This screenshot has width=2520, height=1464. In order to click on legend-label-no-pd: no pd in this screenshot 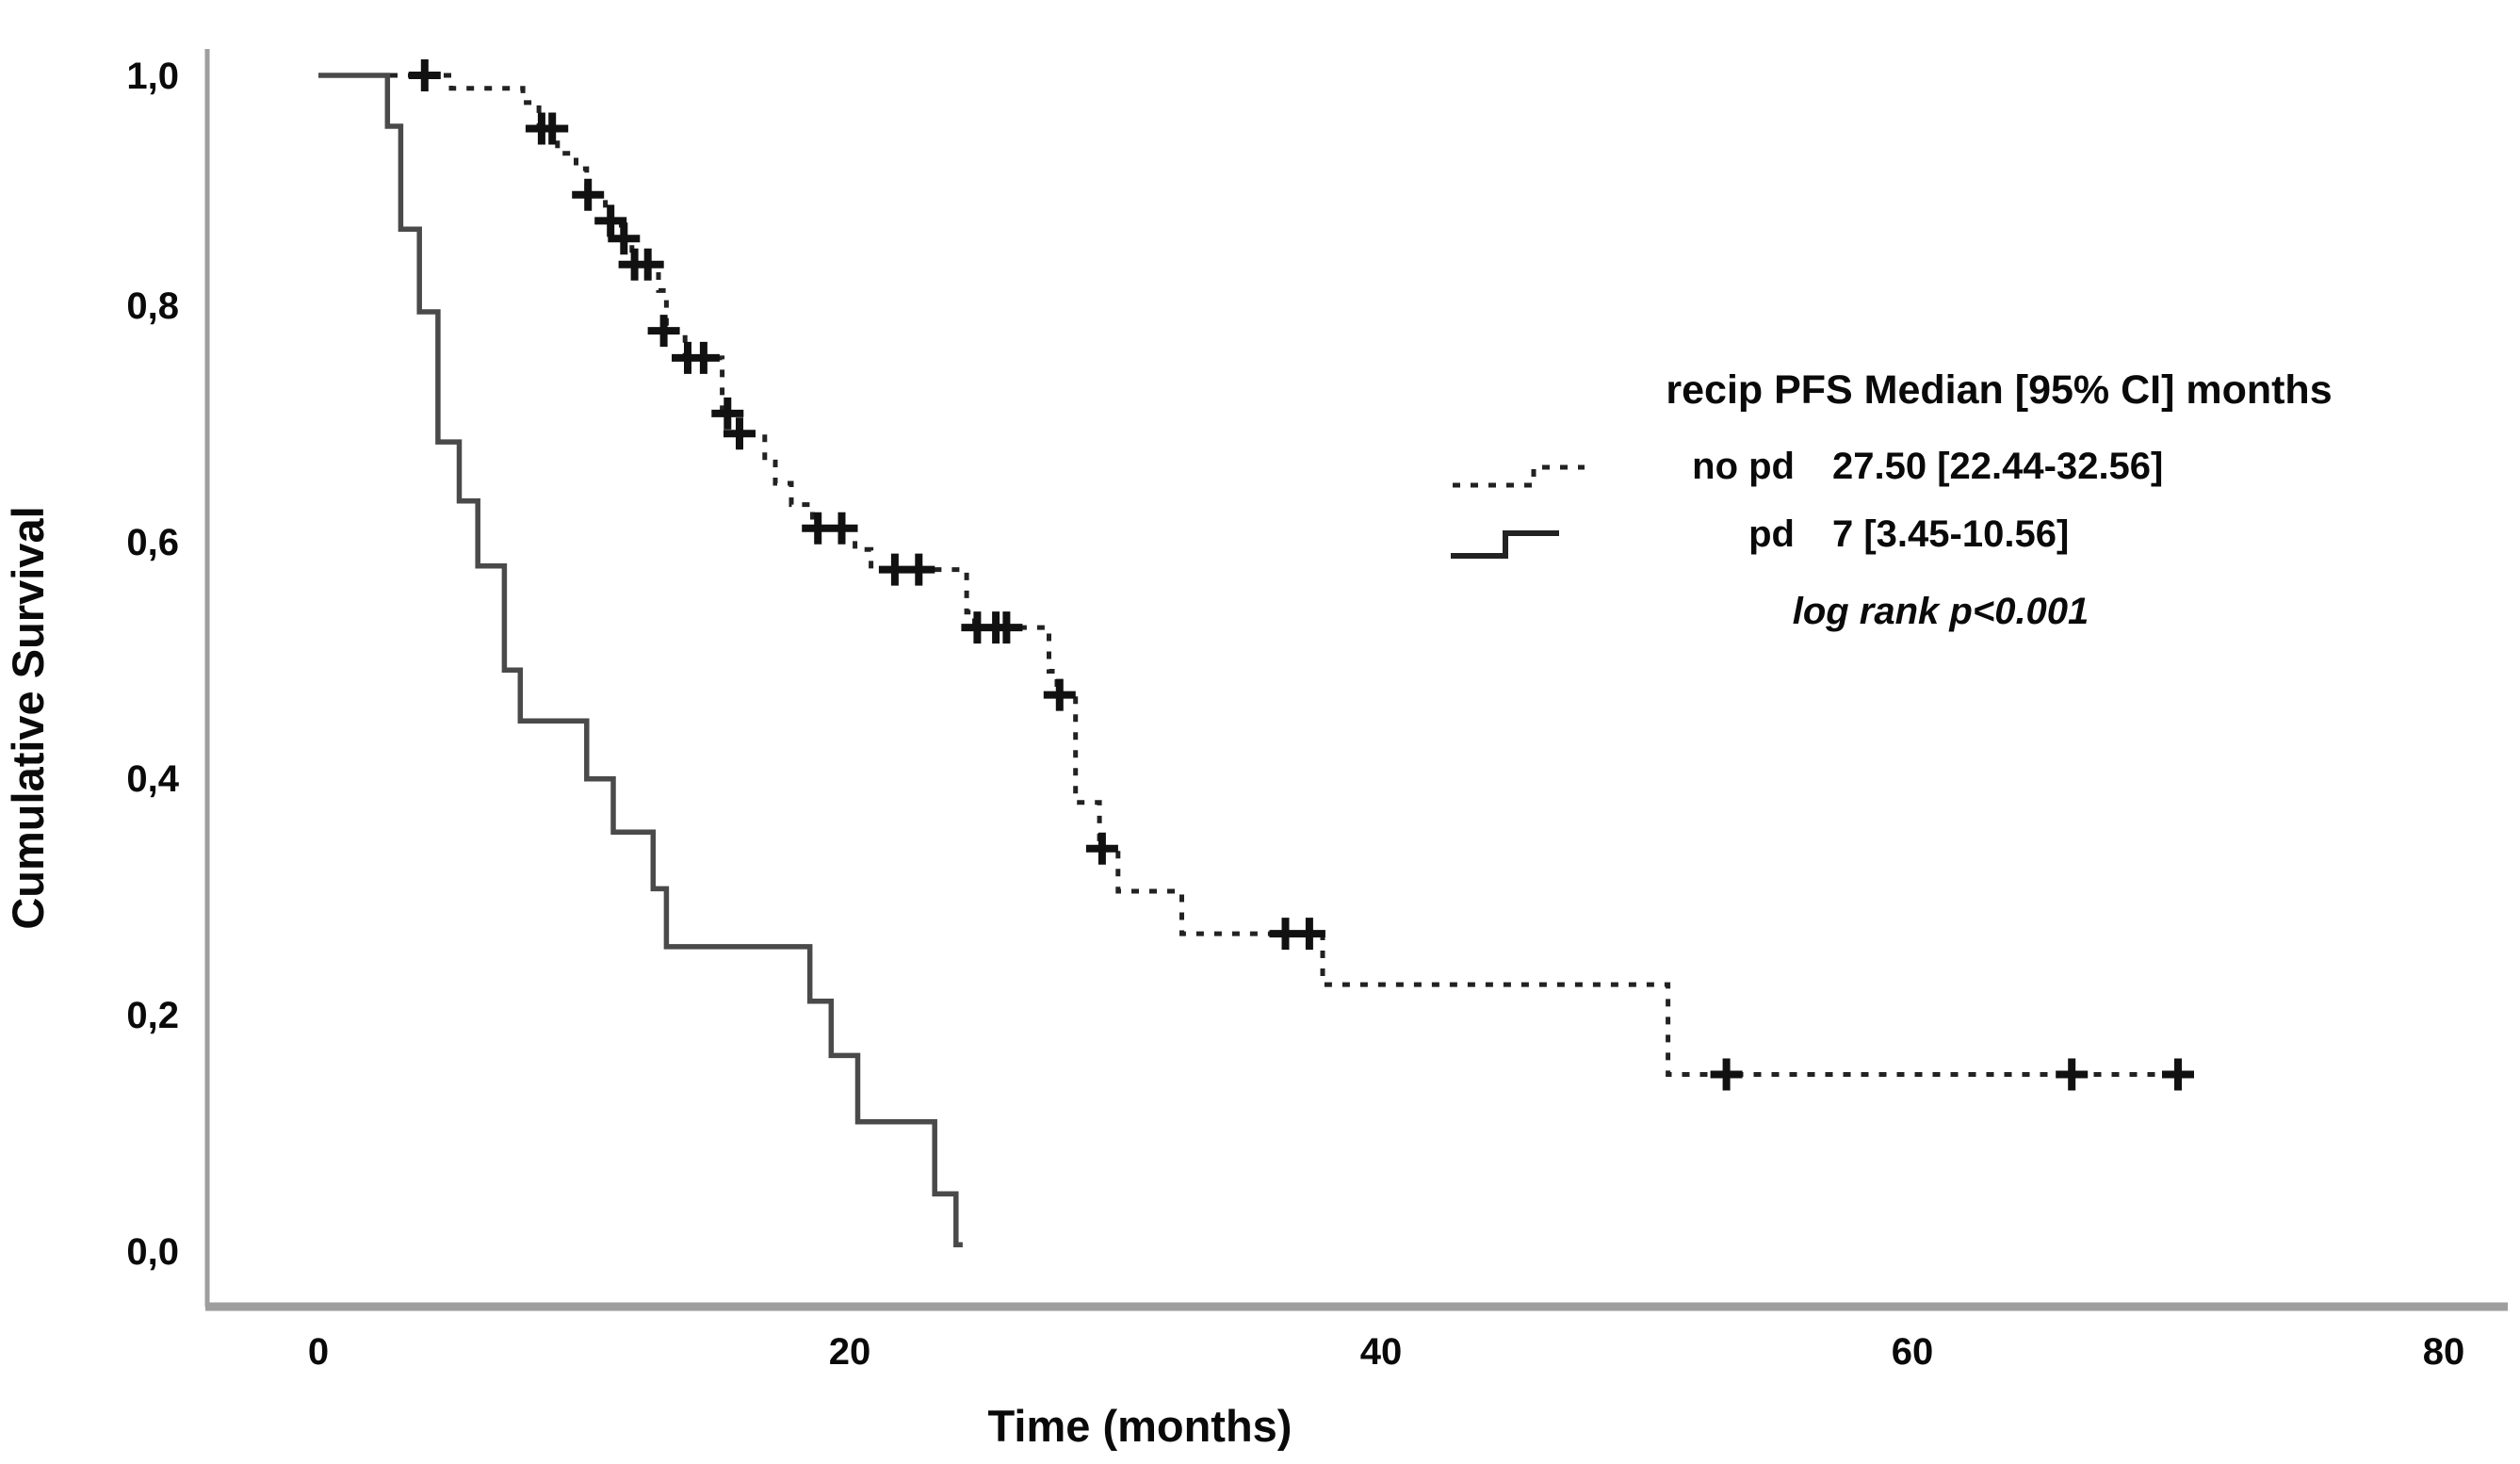, I will do `click(1743, 466)`.